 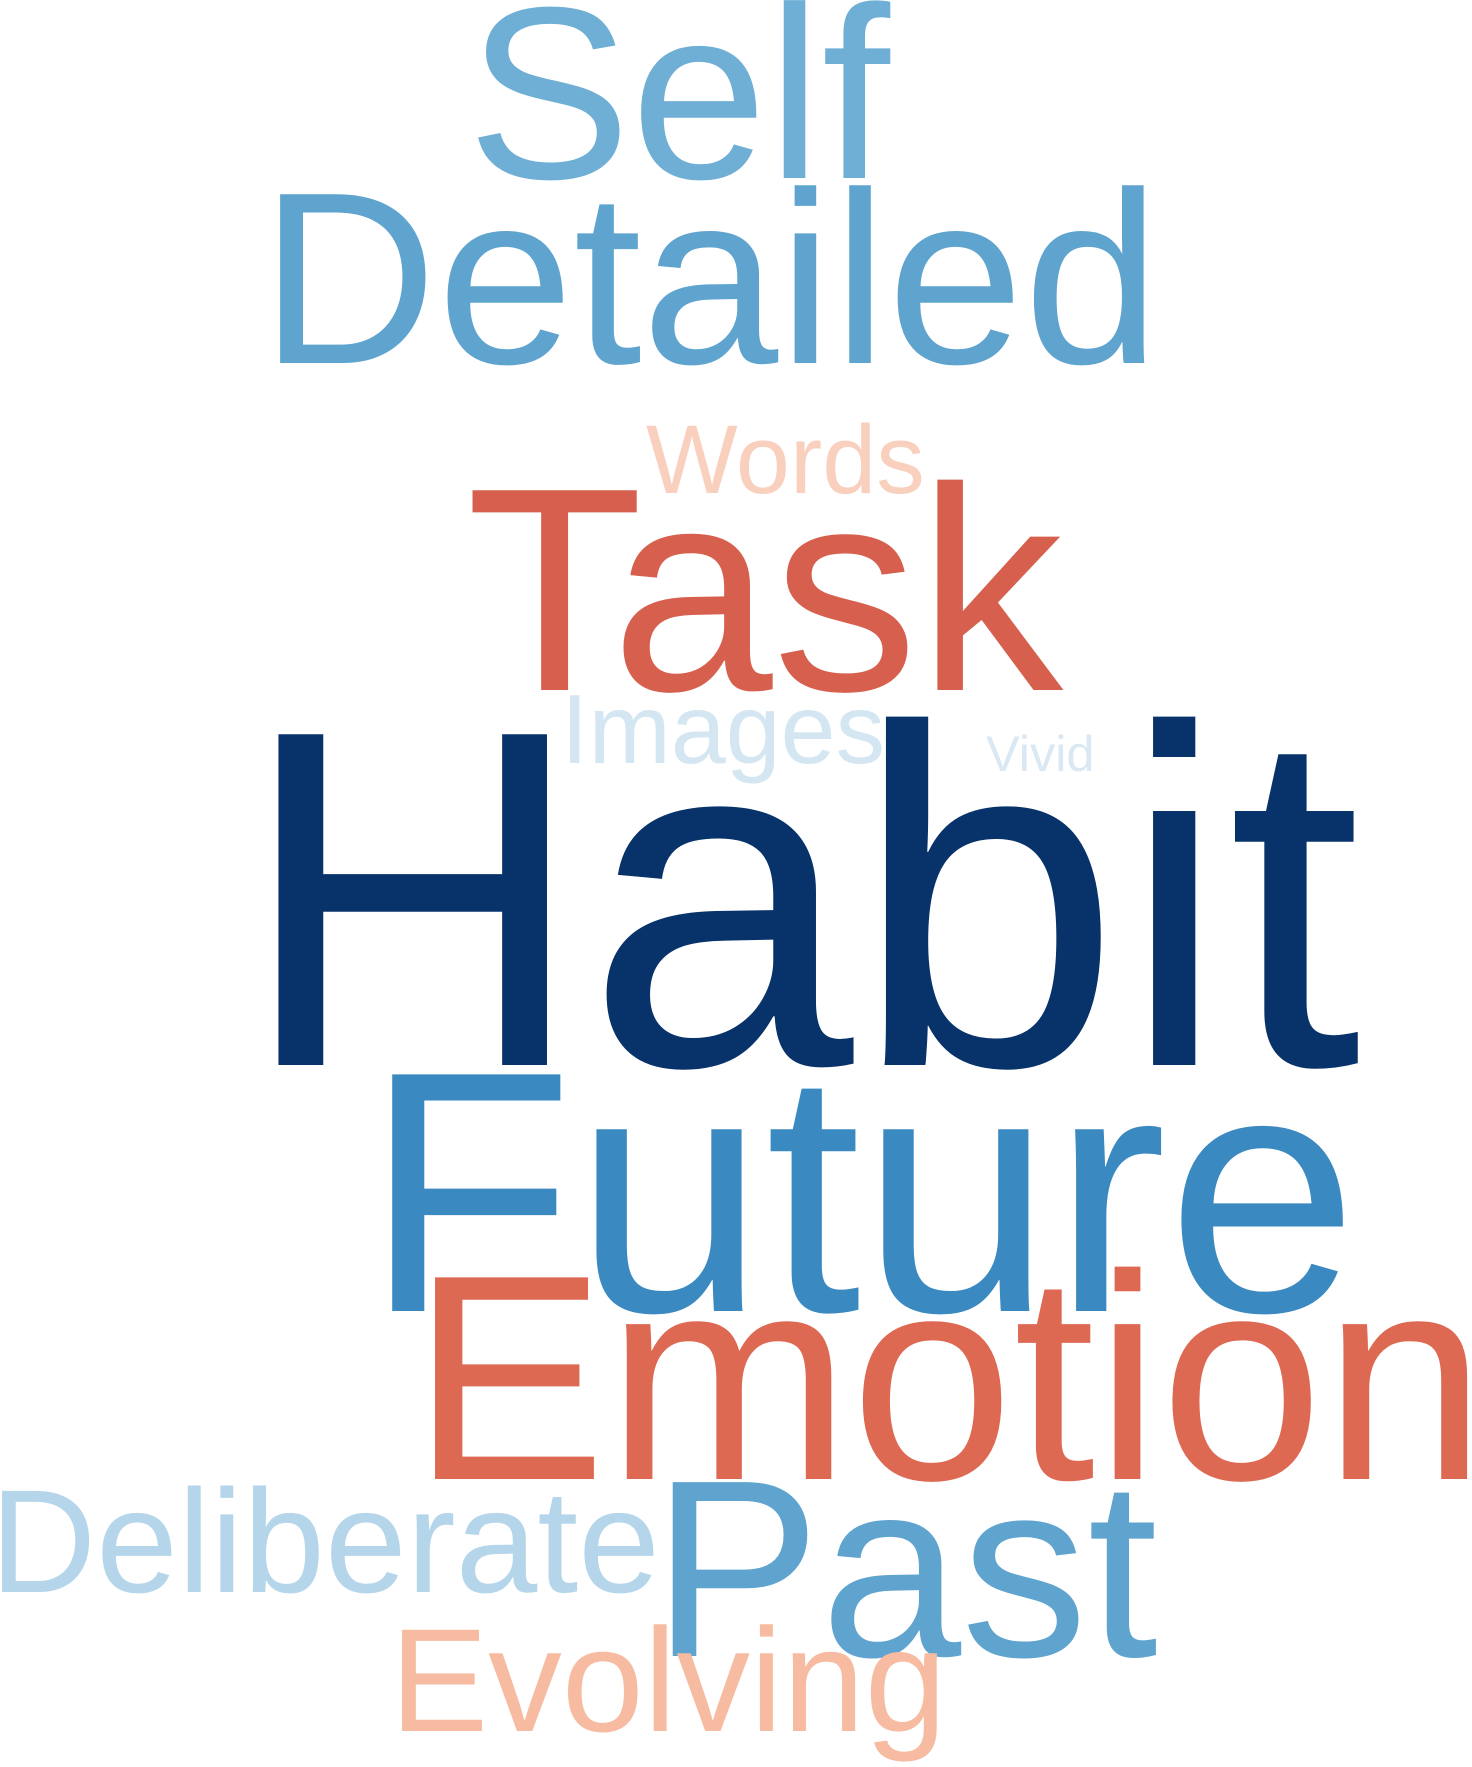 I want to click on word-deliberate: Deliberate, so click(x=330, y=1542).